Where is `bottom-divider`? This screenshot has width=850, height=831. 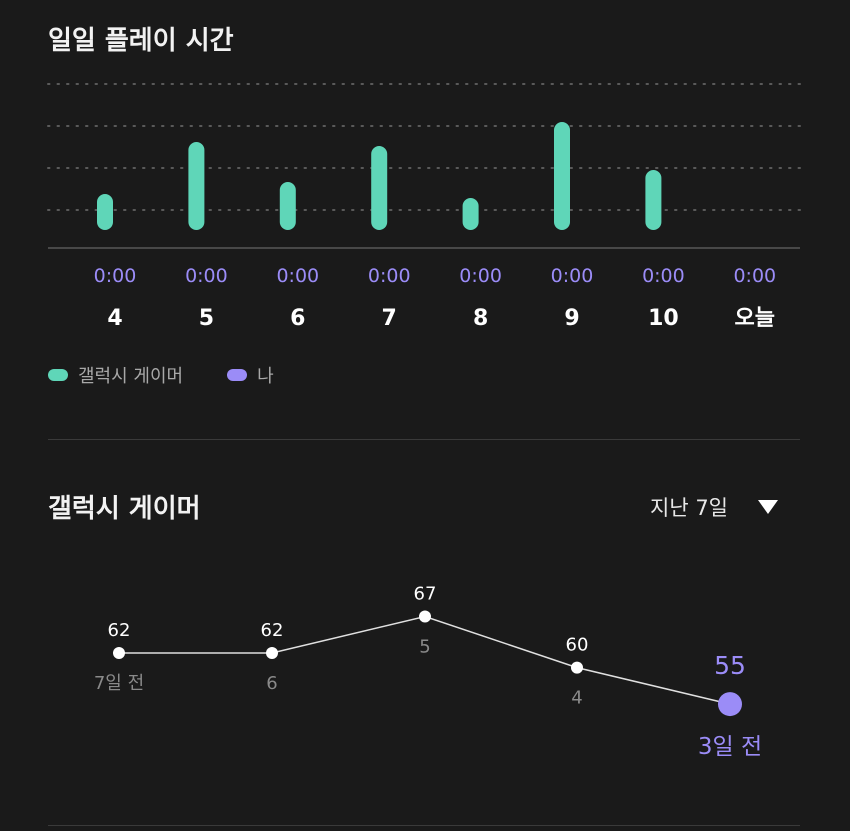
bottom-divider is located at coordinates (424, 825).